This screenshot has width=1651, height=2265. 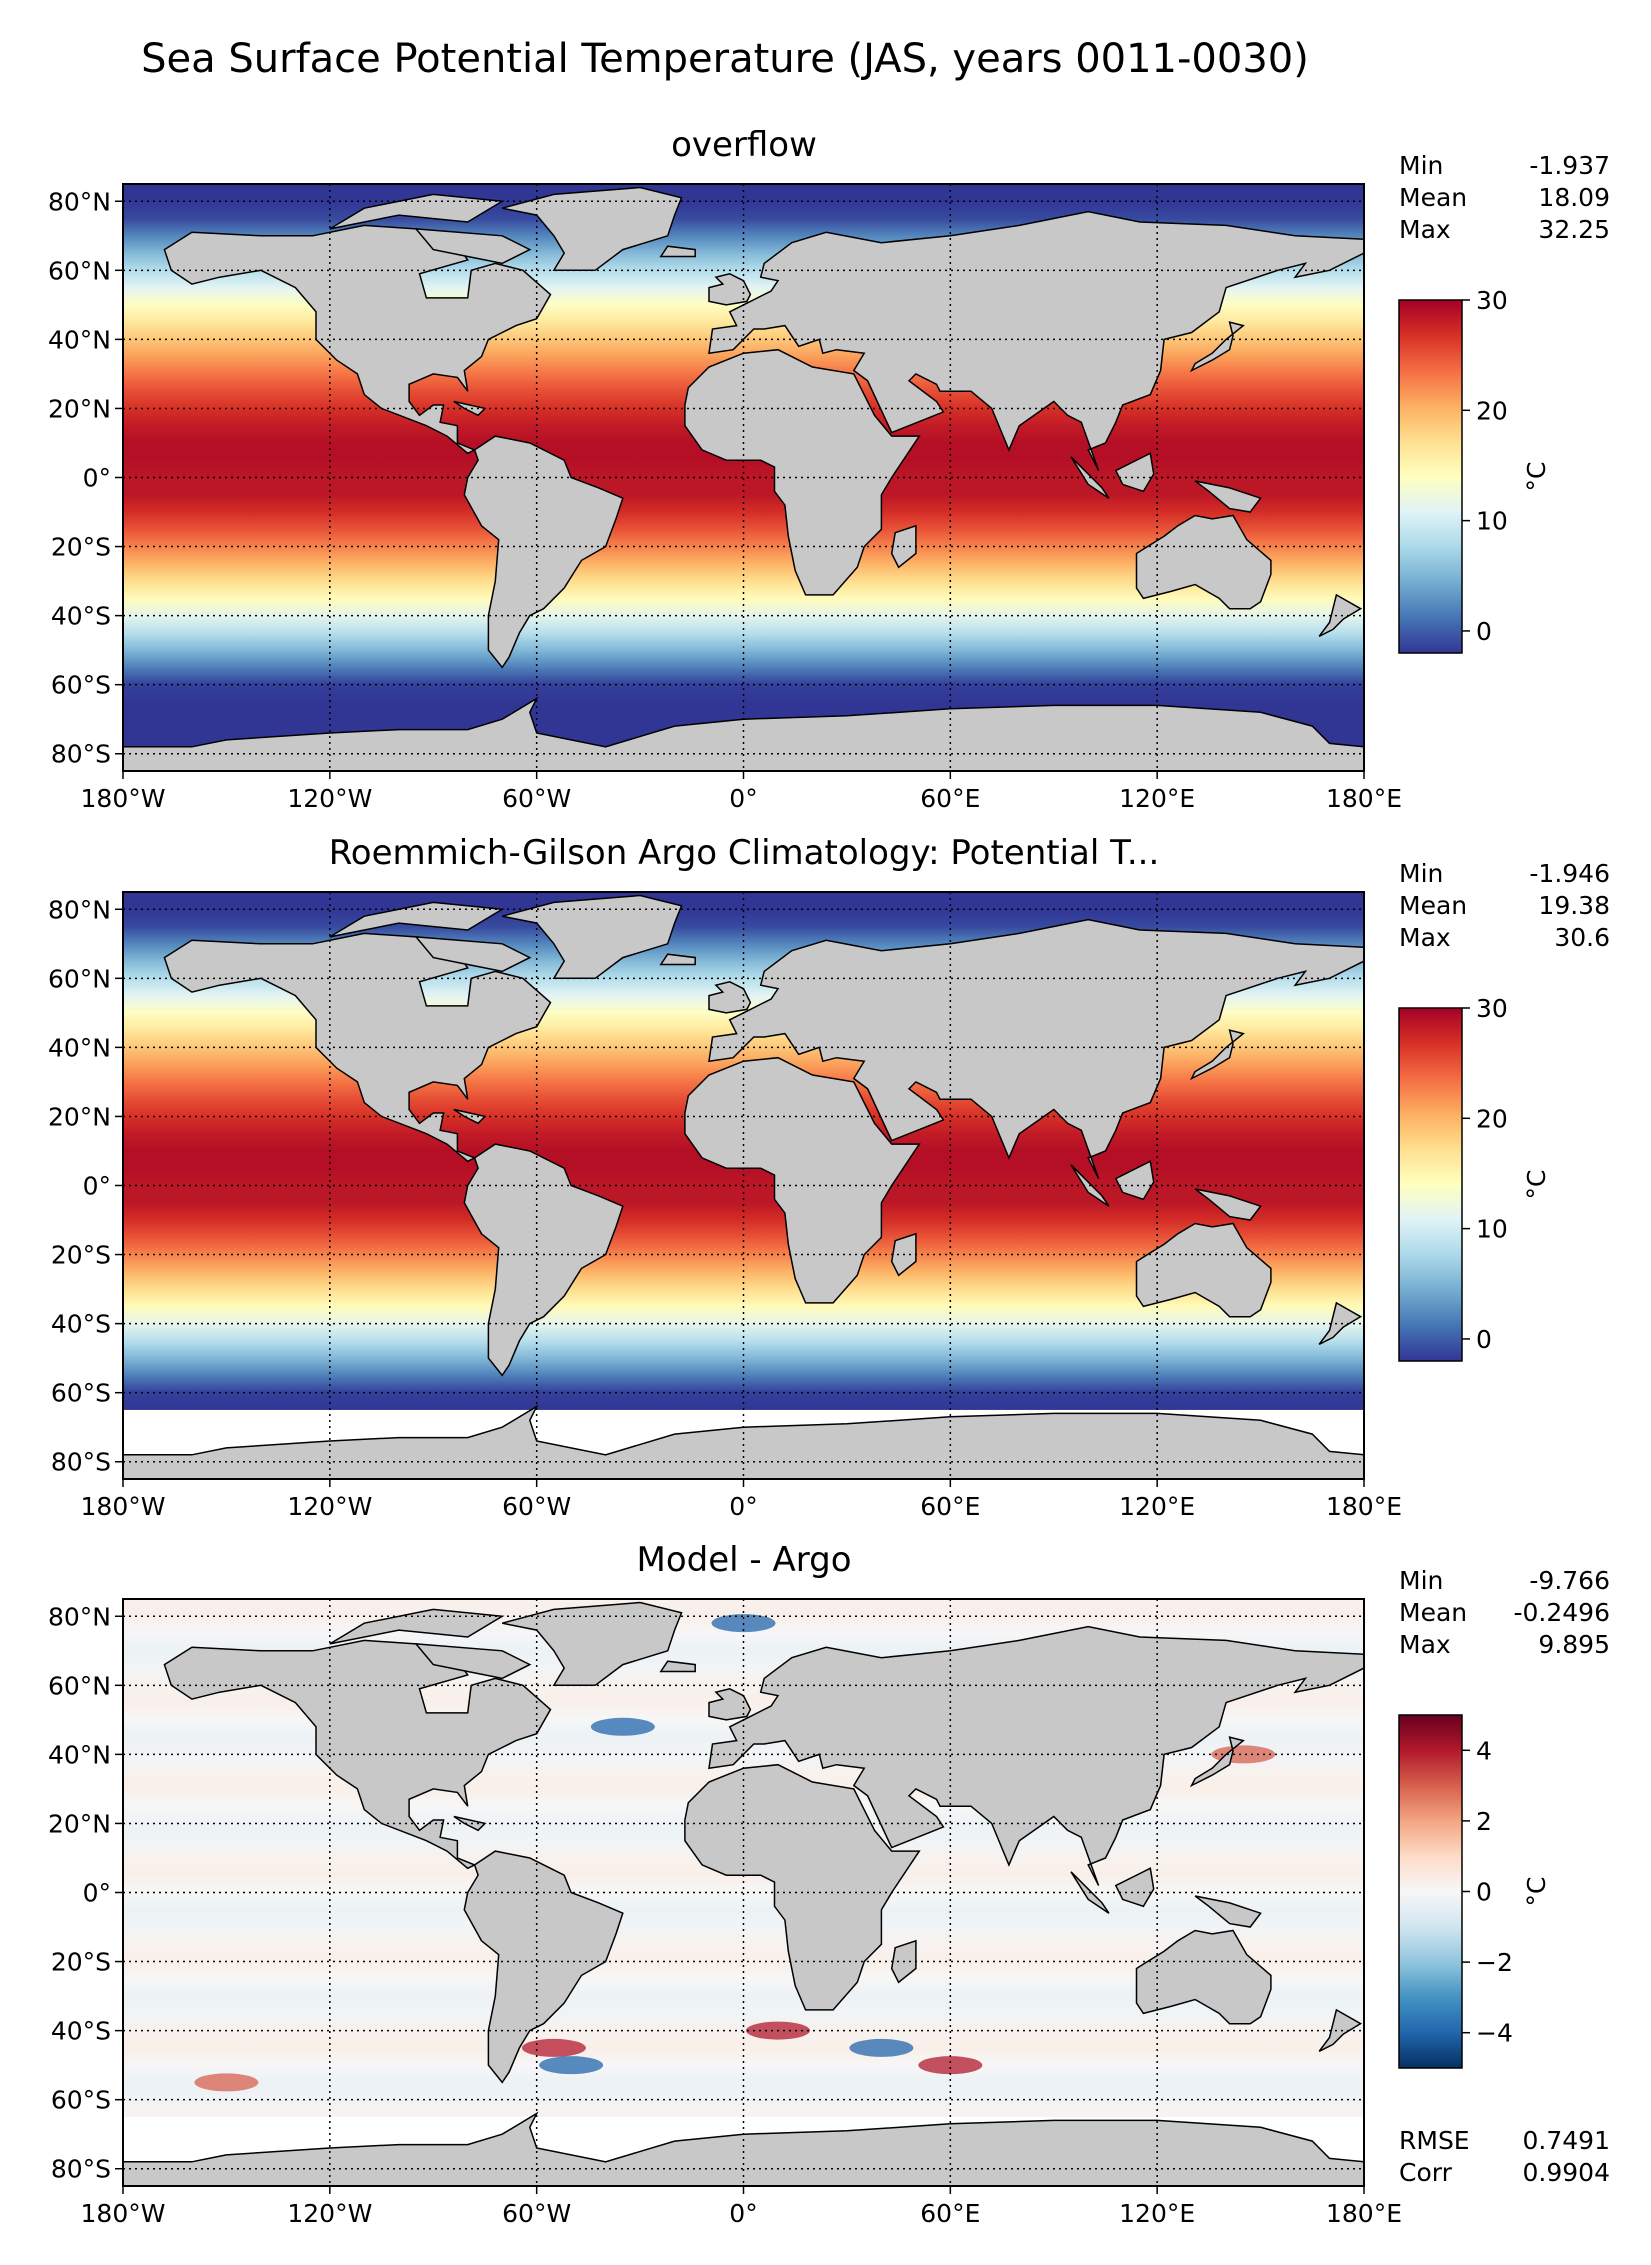 I want to click on metric-value: 0.7491, so click(x=1566, y=2140).